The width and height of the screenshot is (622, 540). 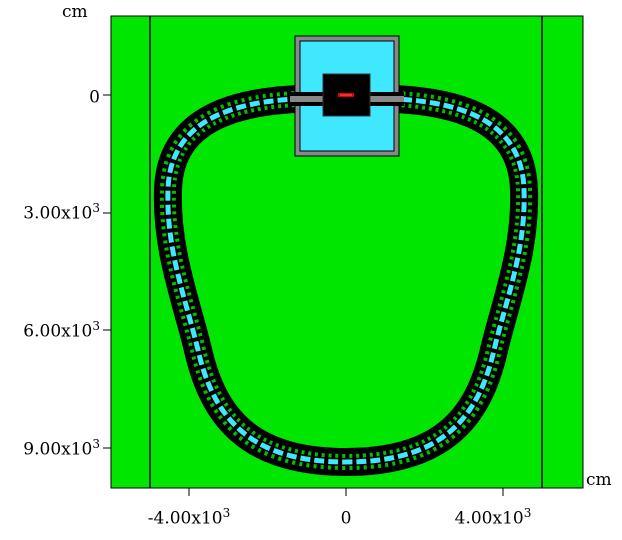 What do you see at coordinates (75, 12) in the screenshot?
I see `y-unit-label: cm` at bounding box center [75, 12].